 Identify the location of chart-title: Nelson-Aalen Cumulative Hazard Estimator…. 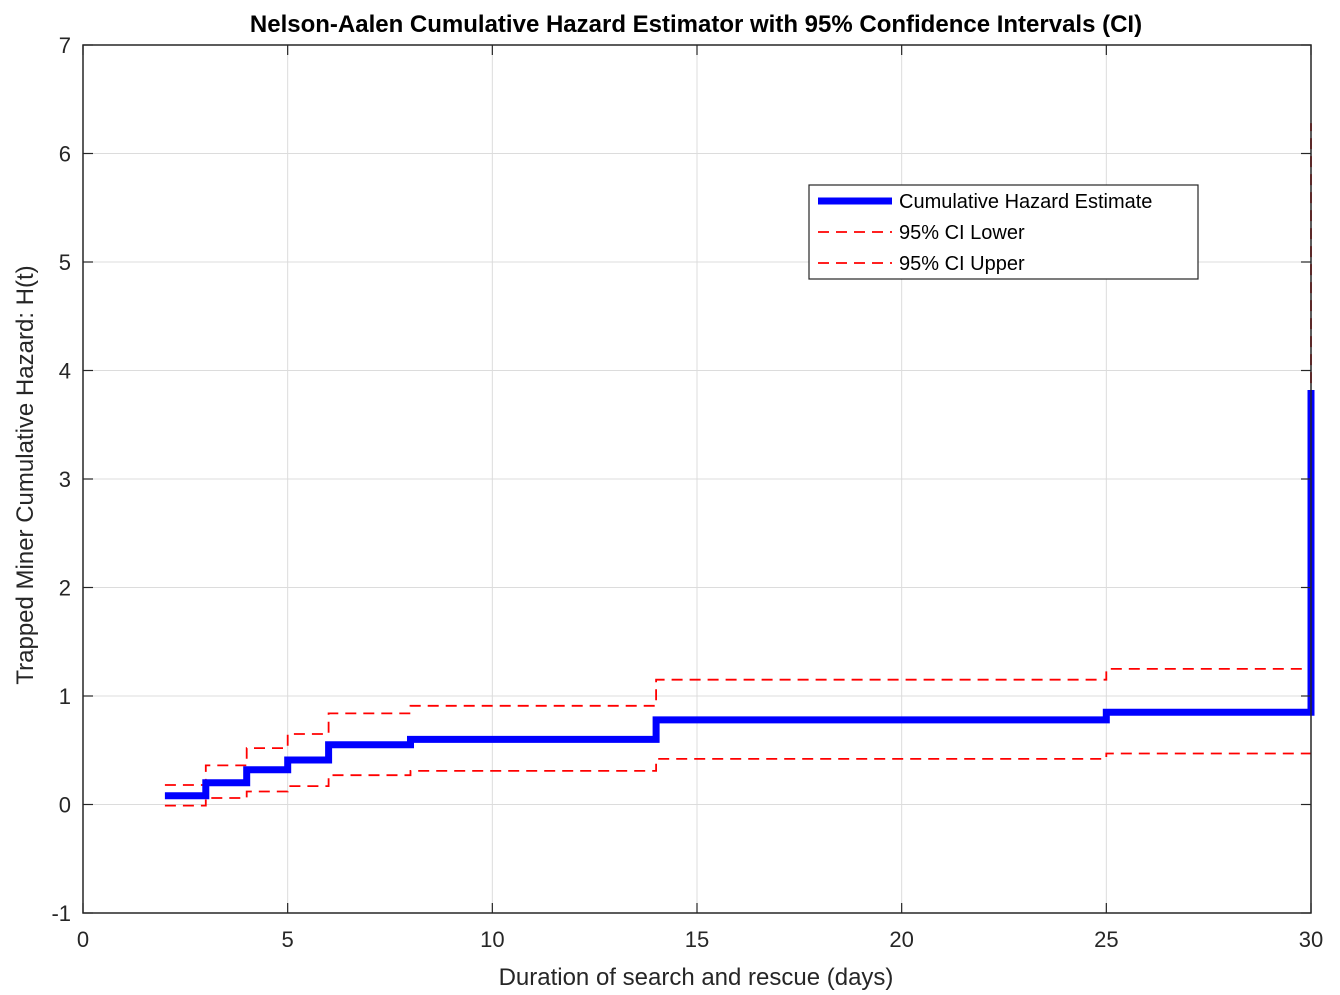
(696, 24).